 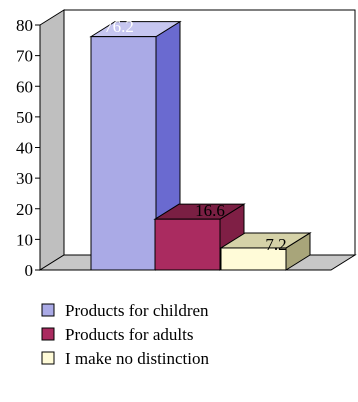 I want to click on legend-label: I make no distinction, so click(x=137, y=358).